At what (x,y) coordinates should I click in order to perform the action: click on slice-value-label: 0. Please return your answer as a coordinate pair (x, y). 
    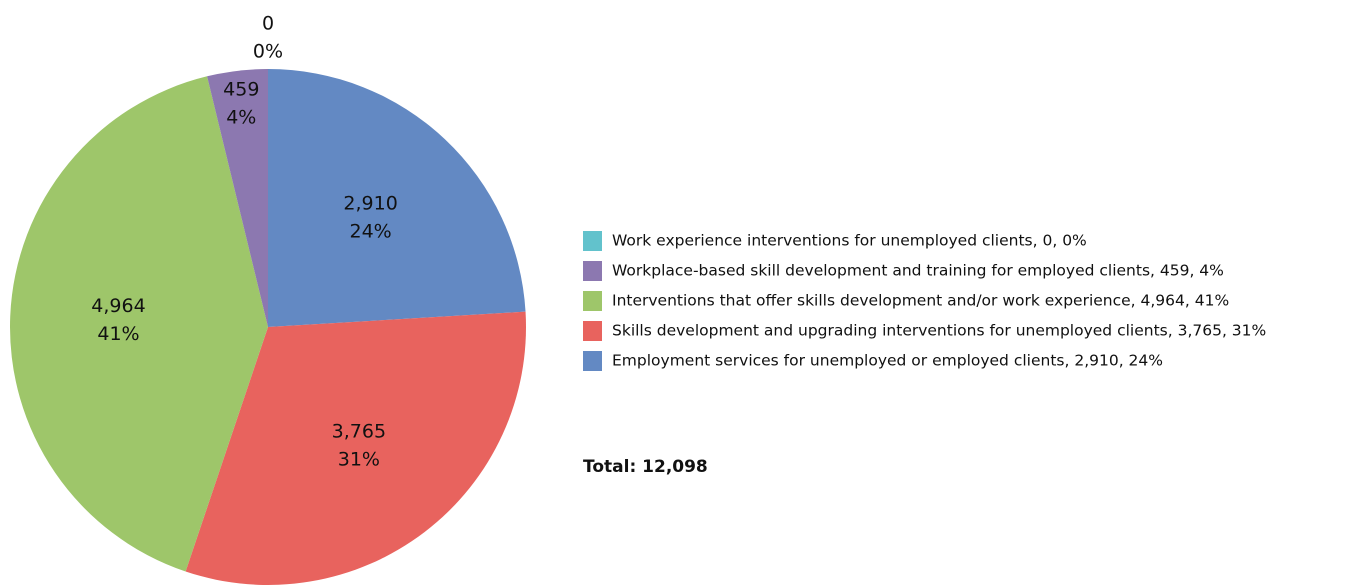
    Looking at the image, I should click on (268, 24).